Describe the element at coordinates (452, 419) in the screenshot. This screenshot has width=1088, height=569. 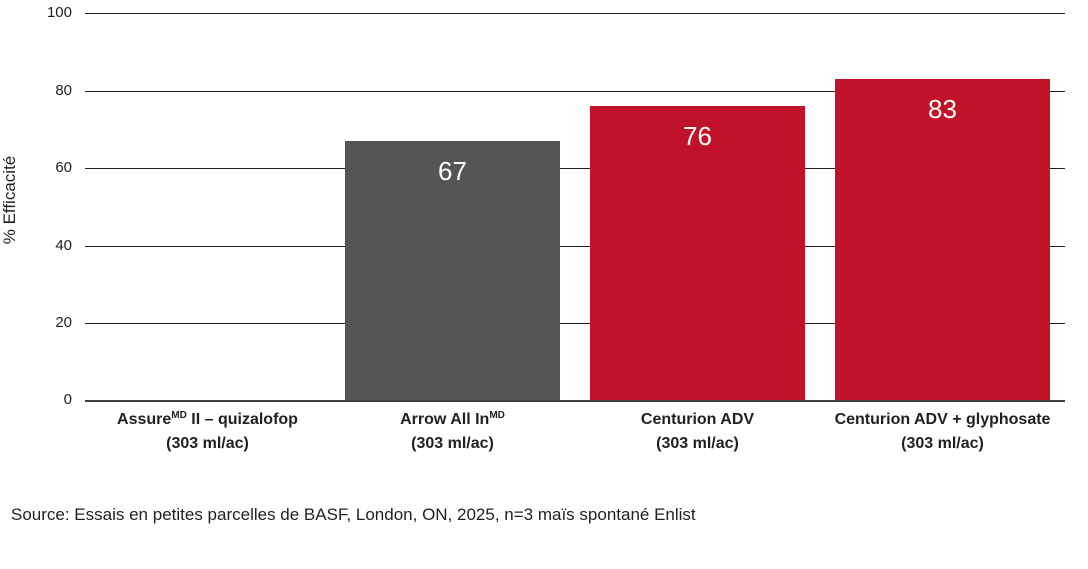
I see `category-name: Arrow All InMD` at that location.